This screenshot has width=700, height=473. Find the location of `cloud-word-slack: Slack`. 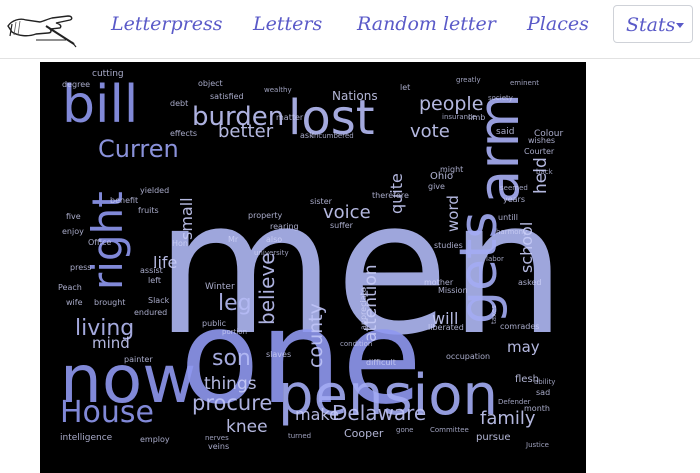

cloud-word-slack: Slack is located at coordinates (159, 300).